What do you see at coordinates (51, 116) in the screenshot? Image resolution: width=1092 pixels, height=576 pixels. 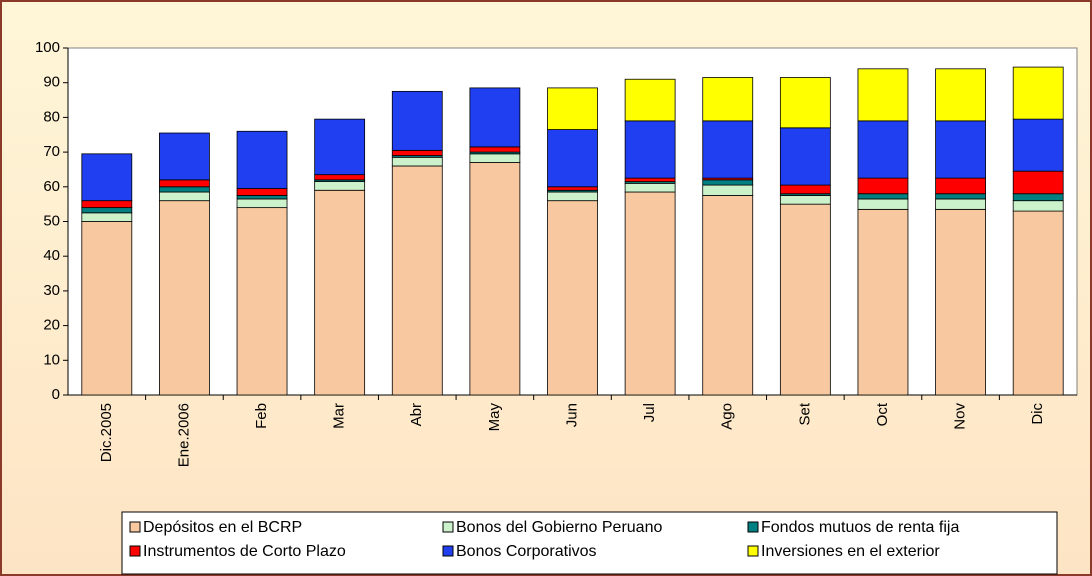 I see `y-tick-label: 80` at bounding box center [51, 116].